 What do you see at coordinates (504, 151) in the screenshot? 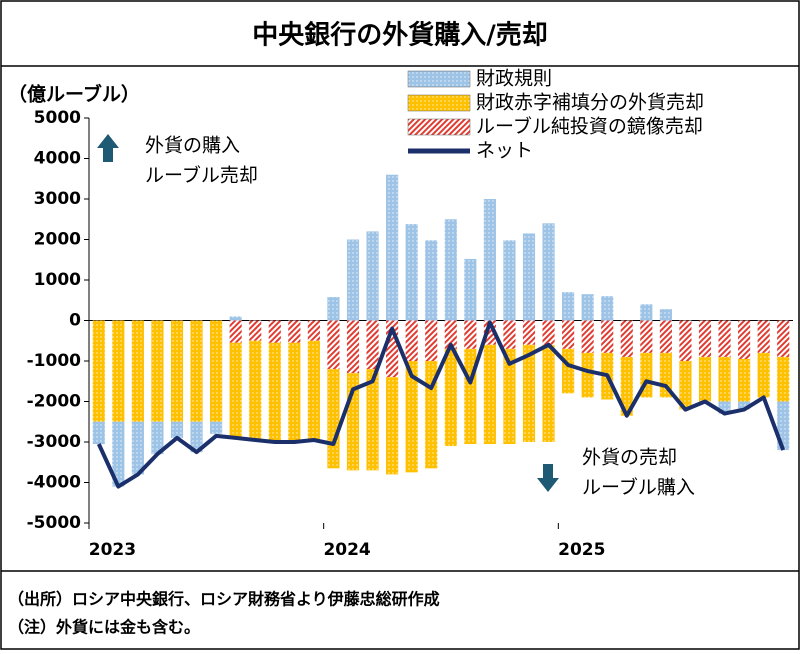
I see `legend-label: ネット` at bounding box center [504, 151].